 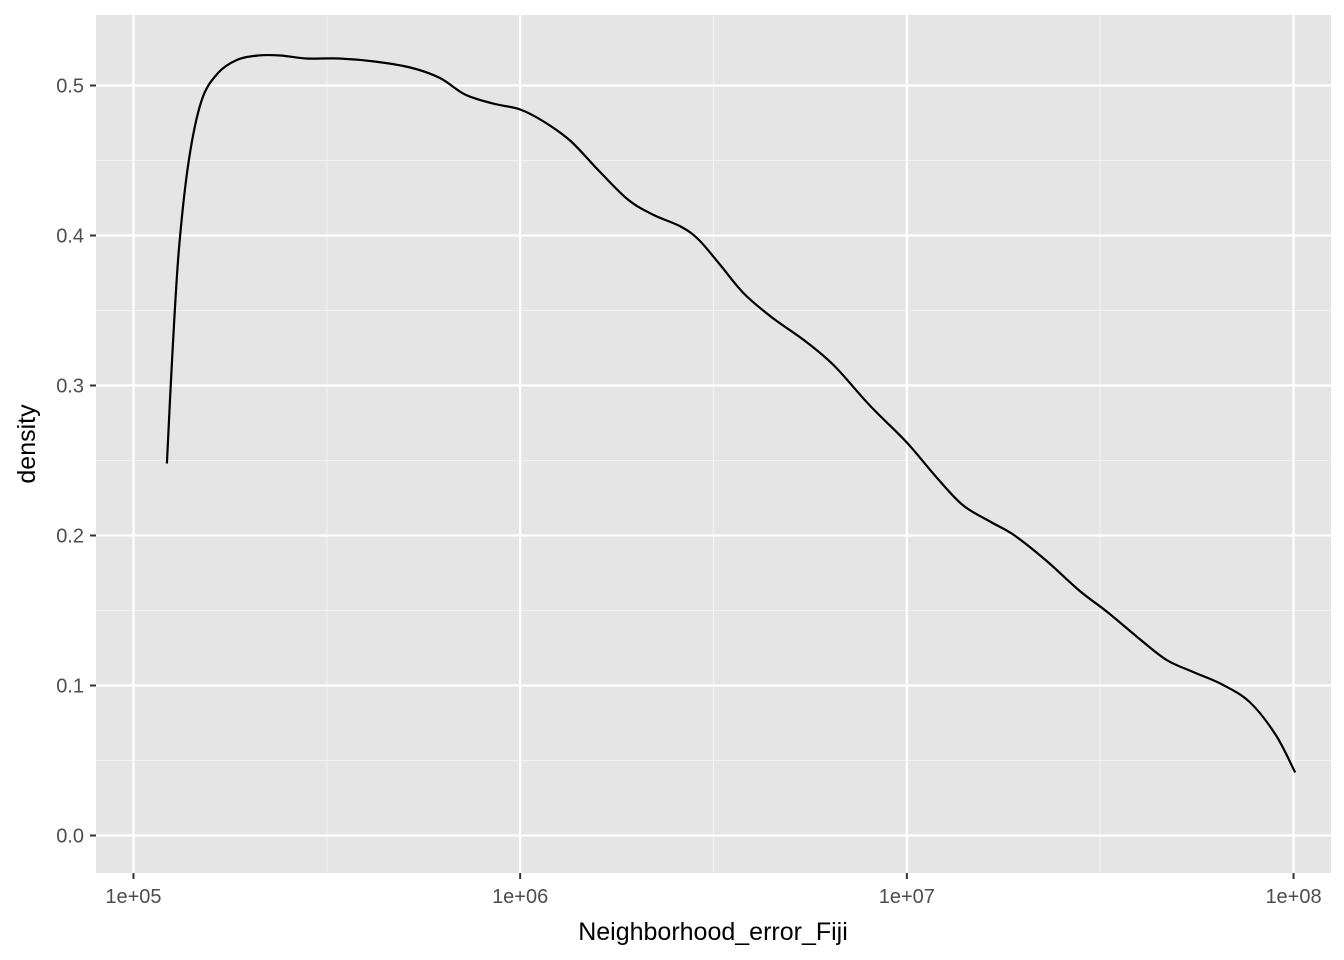 What do you see at coordinates (713, 890) in the screenshot?
I see `x-axis-ticks: 1e+05 1e+06 1e+07 1e+08` at bounding box center [713, 890].